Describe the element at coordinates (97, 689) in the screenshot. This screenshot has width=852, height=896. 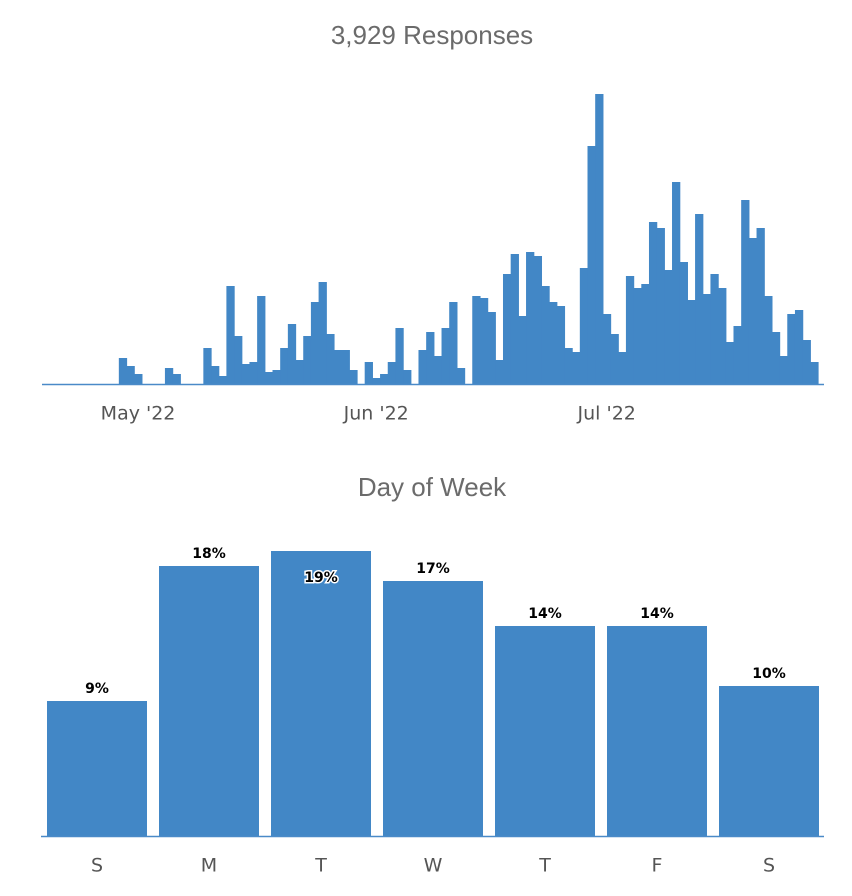
I see `value-label: 9%` at that location.